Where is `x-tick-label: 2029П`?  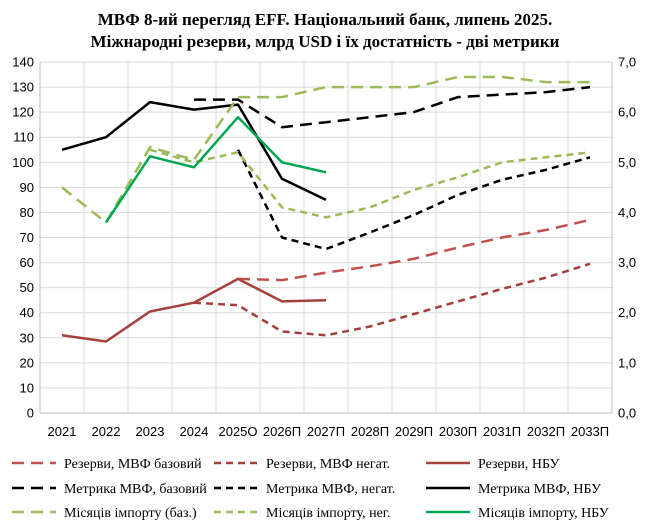 x-tick-label: 2029П is located at coordinates (414, 431).